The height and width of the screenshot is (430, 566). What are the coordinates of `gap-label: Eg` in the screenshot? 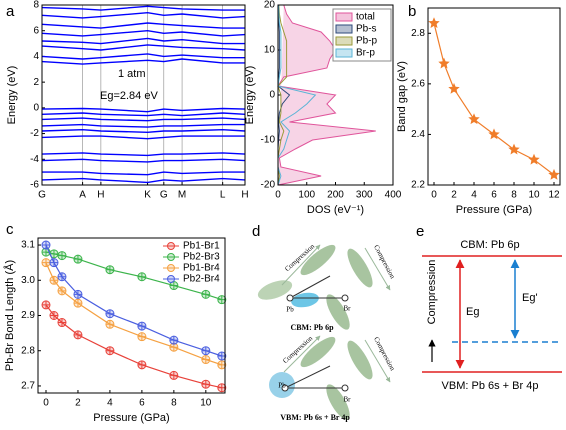 It's located at (472, 312).